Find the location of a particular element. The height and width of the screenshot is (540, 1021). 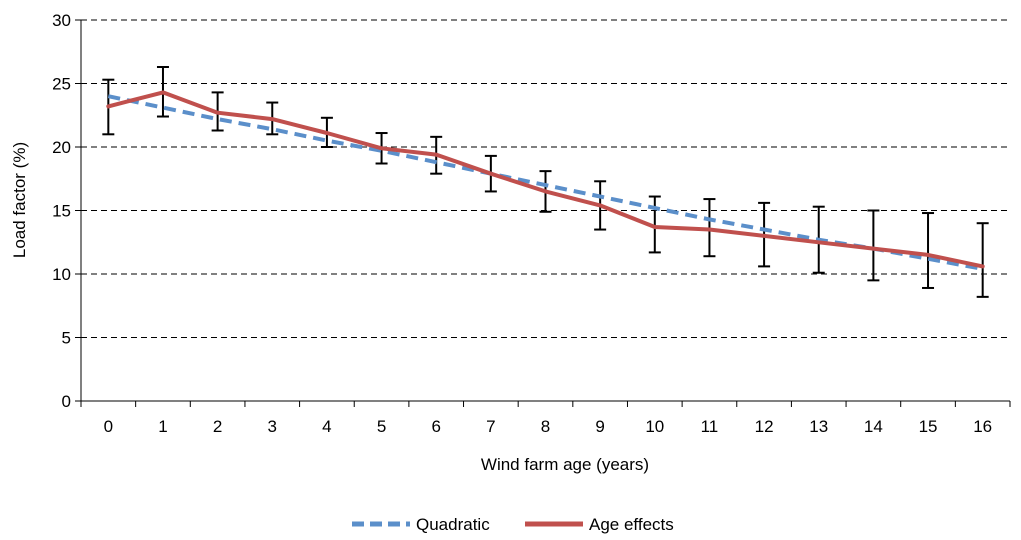

x-axis-ticks: 0 1 2 3 4 5 6 7 8 9 10 11 12 13 14 15 16 is located at coordinates (545, 418).